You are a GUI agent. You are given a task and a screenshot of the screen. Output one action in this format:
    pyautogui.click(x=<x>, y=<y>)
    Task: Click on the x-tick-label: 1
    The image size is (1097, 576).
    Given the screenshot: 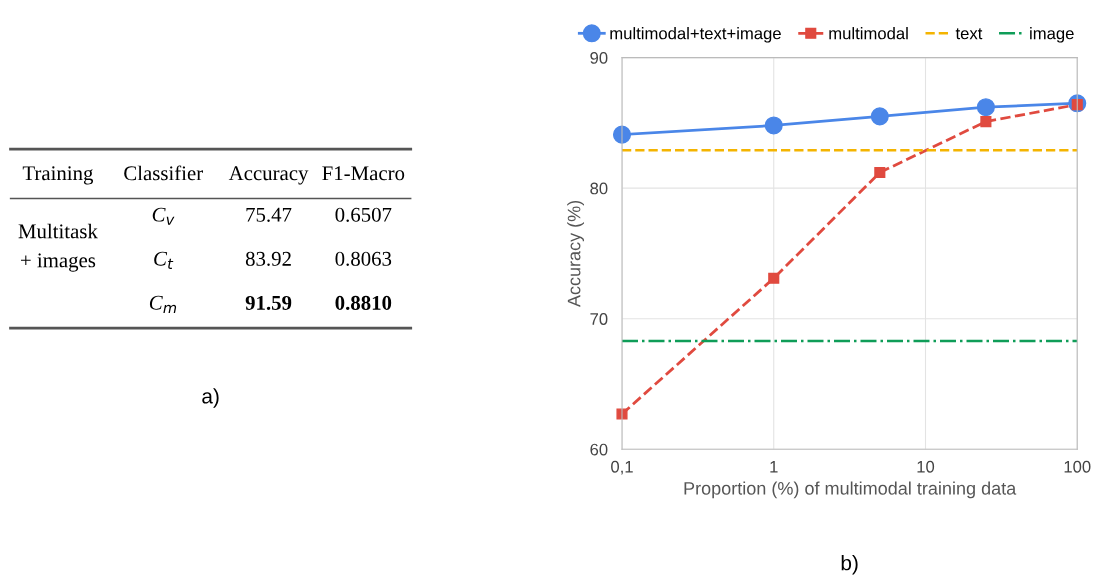 What is the action you would take?
    pyautogui.click(x=774, y=467)
    